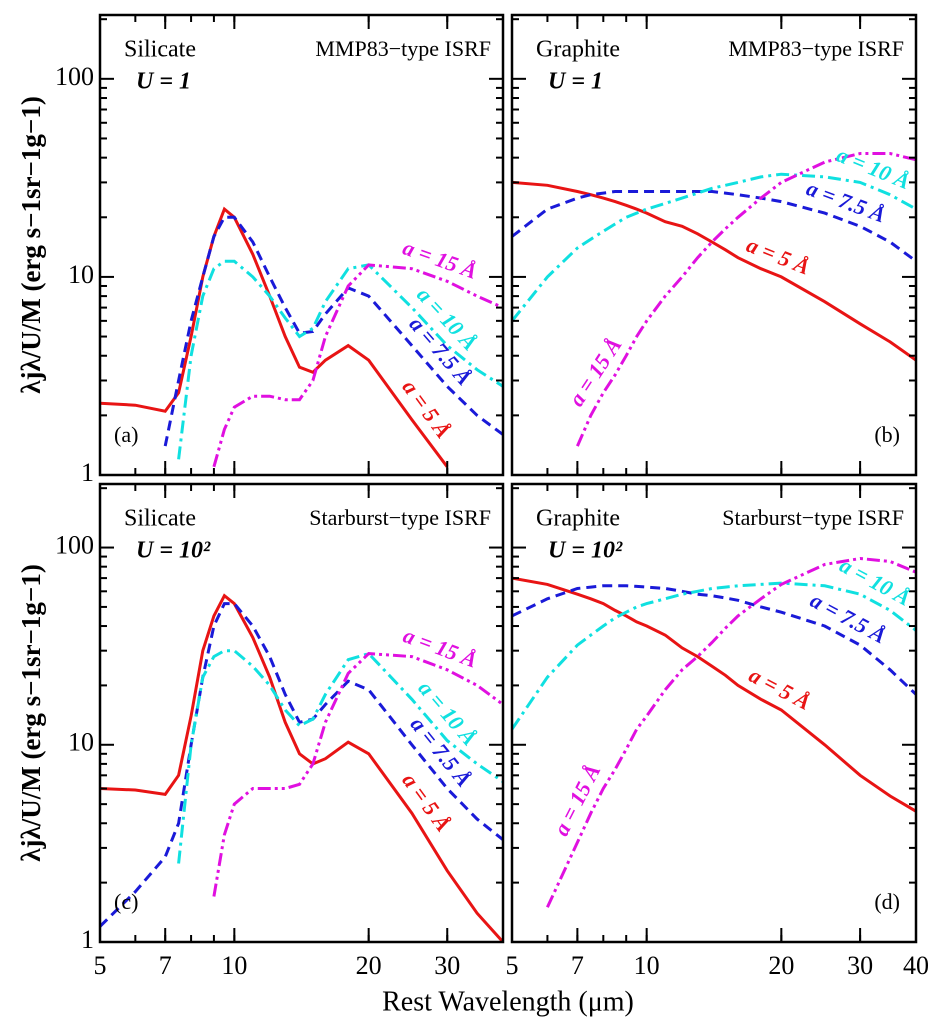 This screenshot has width=945, height=1024. I want to click on series-label: a = 7.5 Å, so click(846, 201).